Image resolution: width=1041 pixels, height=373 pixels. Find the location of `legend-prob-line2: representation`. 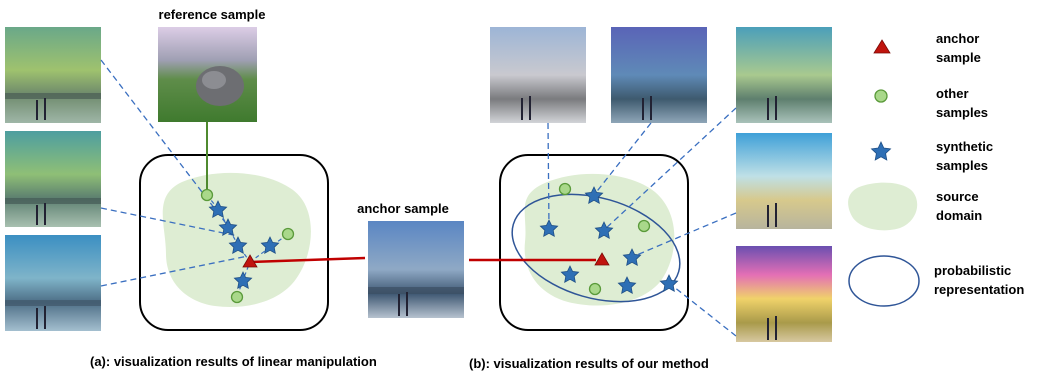

legend-prob-line2: representation is located at coordinates (979, 289).